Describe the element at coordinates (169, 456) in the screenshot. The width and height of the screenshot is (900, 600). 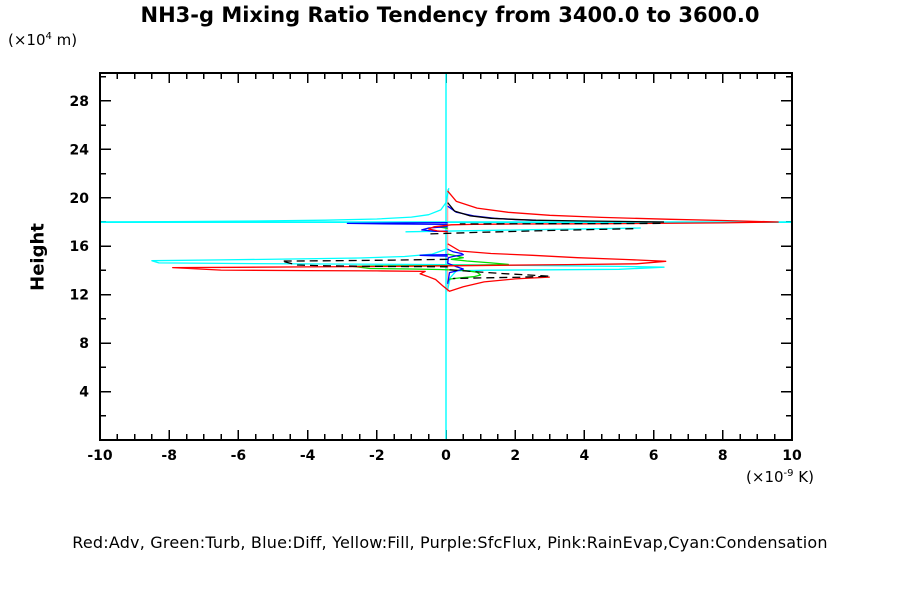
I see `x-tick-label: -8` at that location.